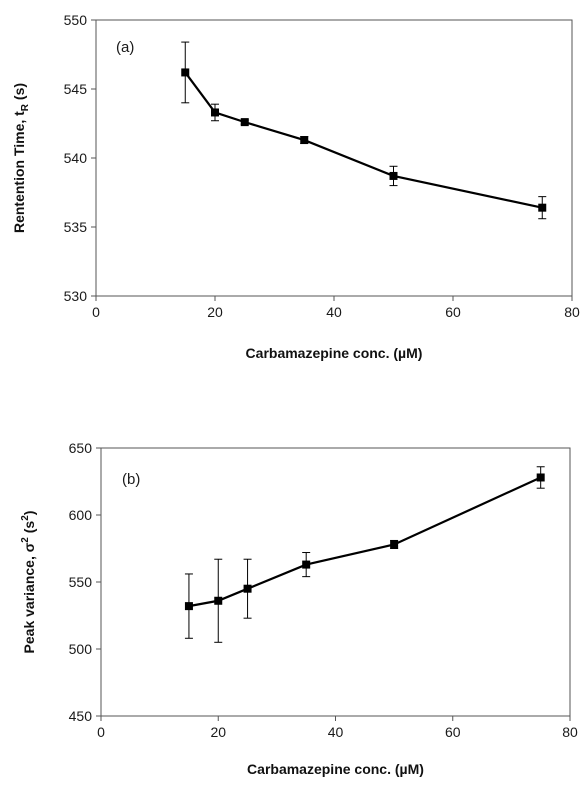 The image size is (582, 785). I want to click on y-tick-label: 650, so click(81, 448).